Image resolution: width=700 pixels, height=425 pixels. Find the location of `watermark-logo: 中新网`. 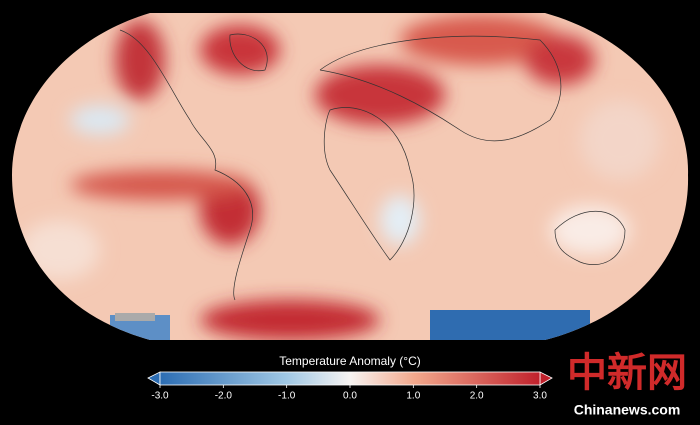

watermark-logo: 中新网 is located at coordinates (627, 373).